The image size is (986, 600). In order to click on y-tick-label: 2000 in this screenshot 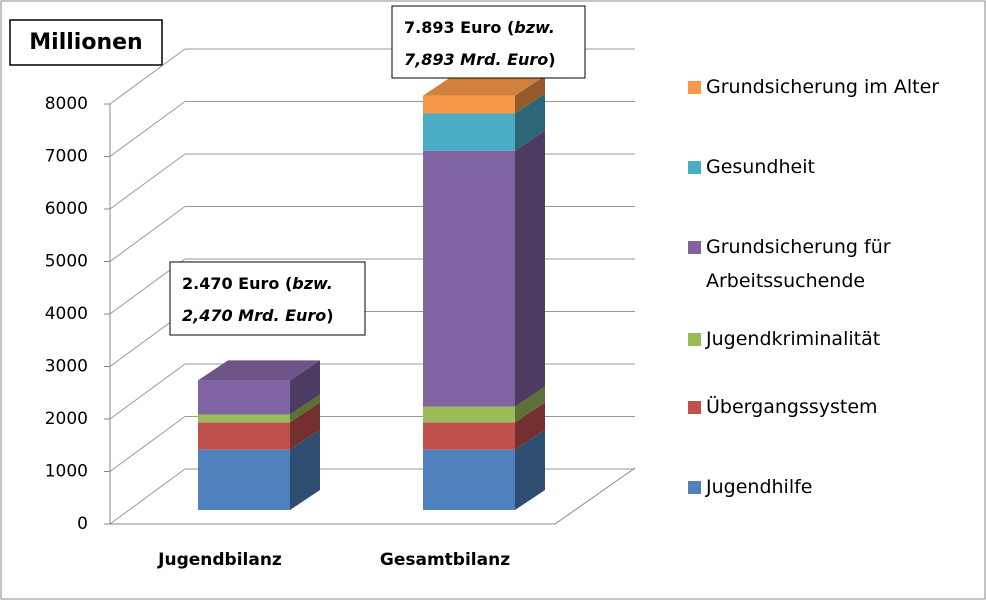, I will do `click(66, 419)`.